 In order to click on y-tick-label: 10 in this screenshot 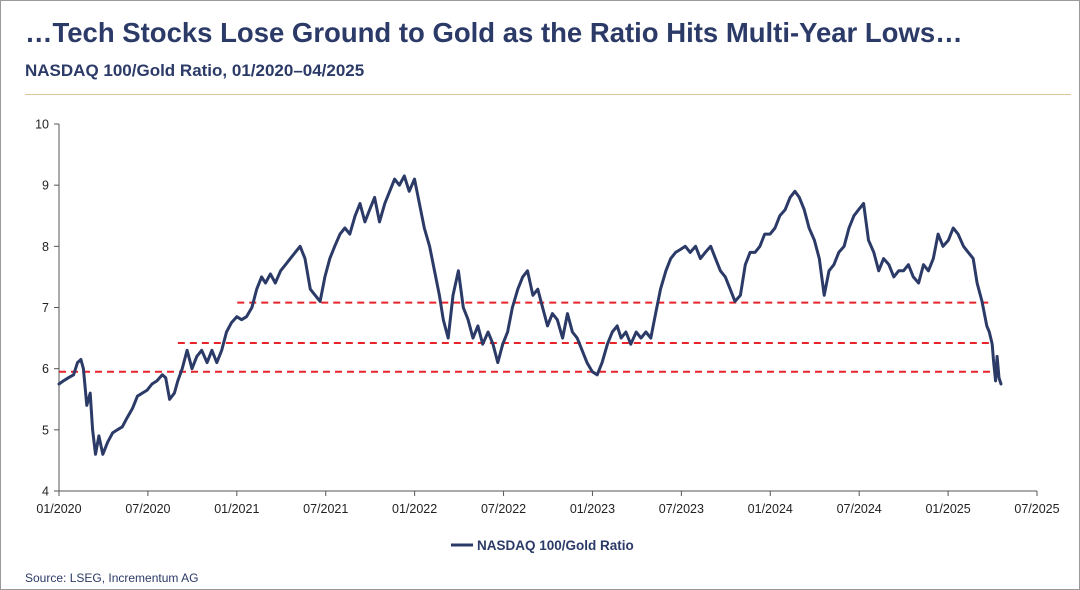, I will do `click(42, 125)`.